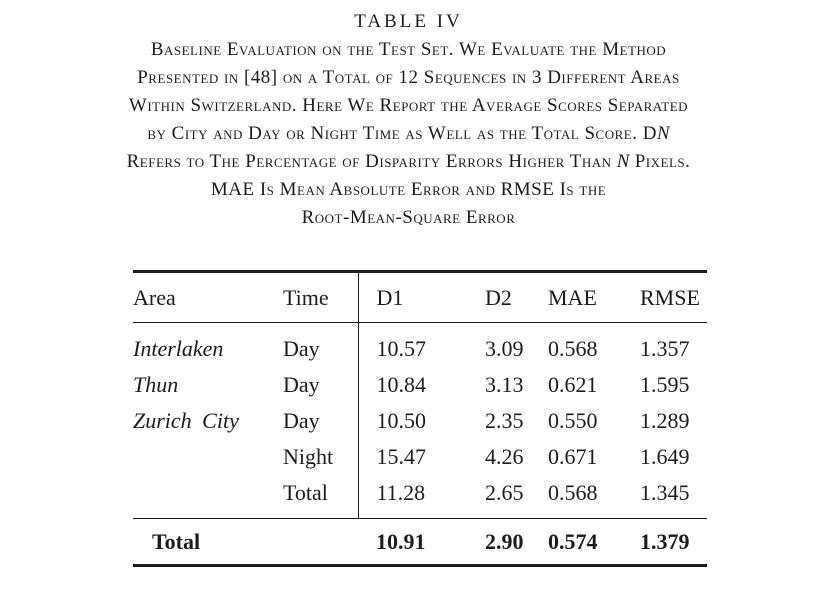 The image size is (817, 603). Describe the element at coordinates (156, 384) in the screenshot. I see `cell-area: Thun` at that location.